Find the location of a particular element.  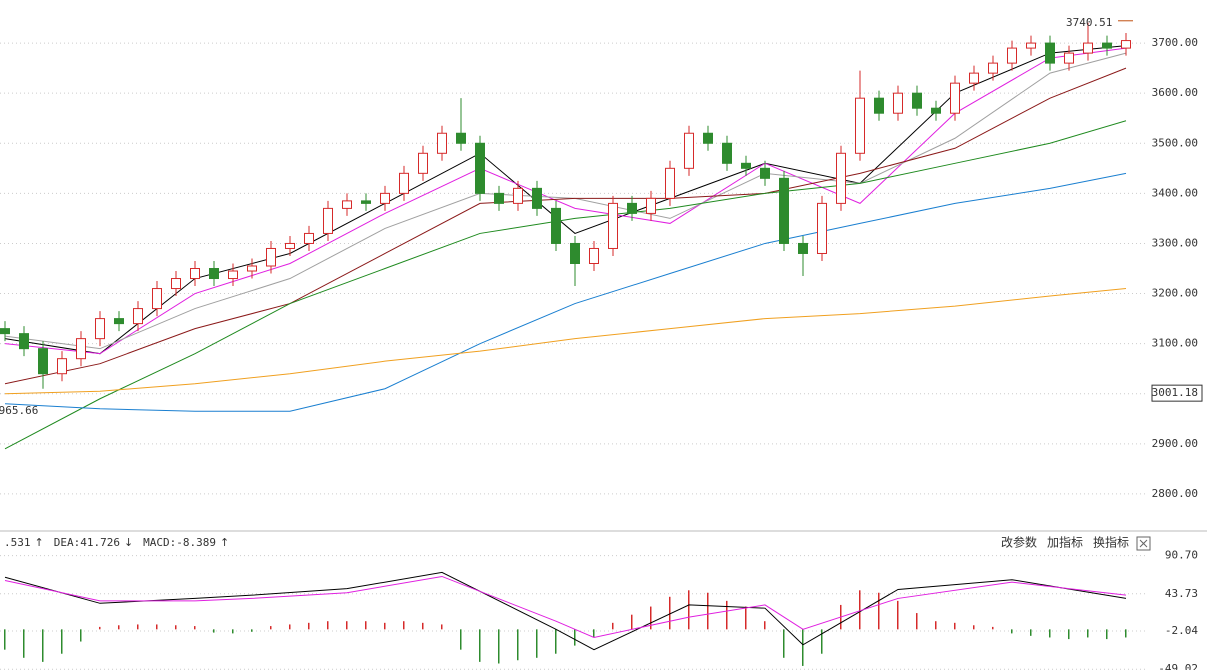

y-tick-label: 3400.00 is located at coordinates (1175, 192).